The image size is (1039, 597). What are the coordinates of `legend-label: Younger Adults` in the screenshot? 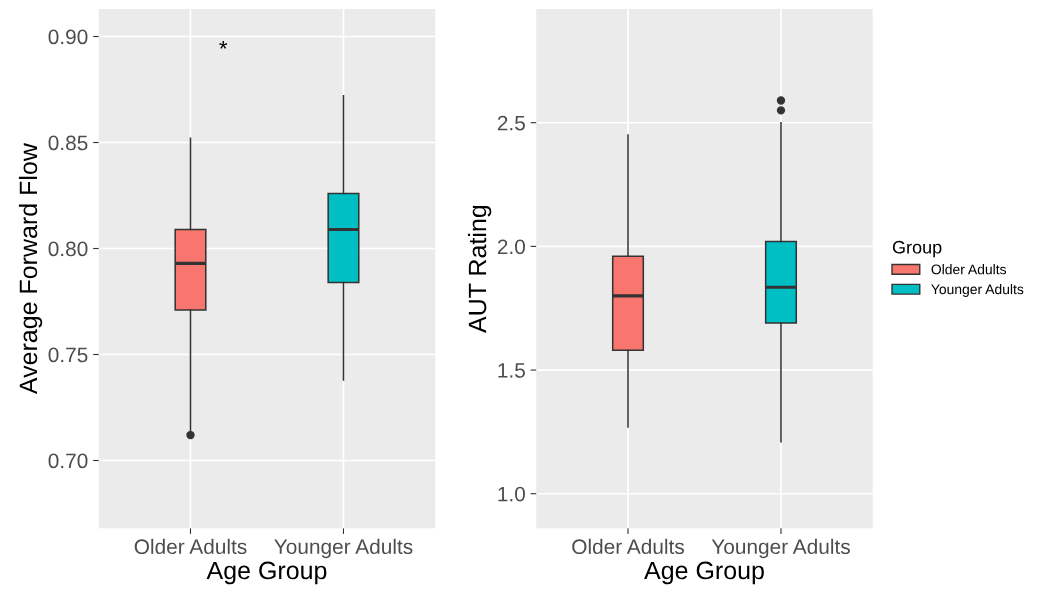 It's located at (977, 290).